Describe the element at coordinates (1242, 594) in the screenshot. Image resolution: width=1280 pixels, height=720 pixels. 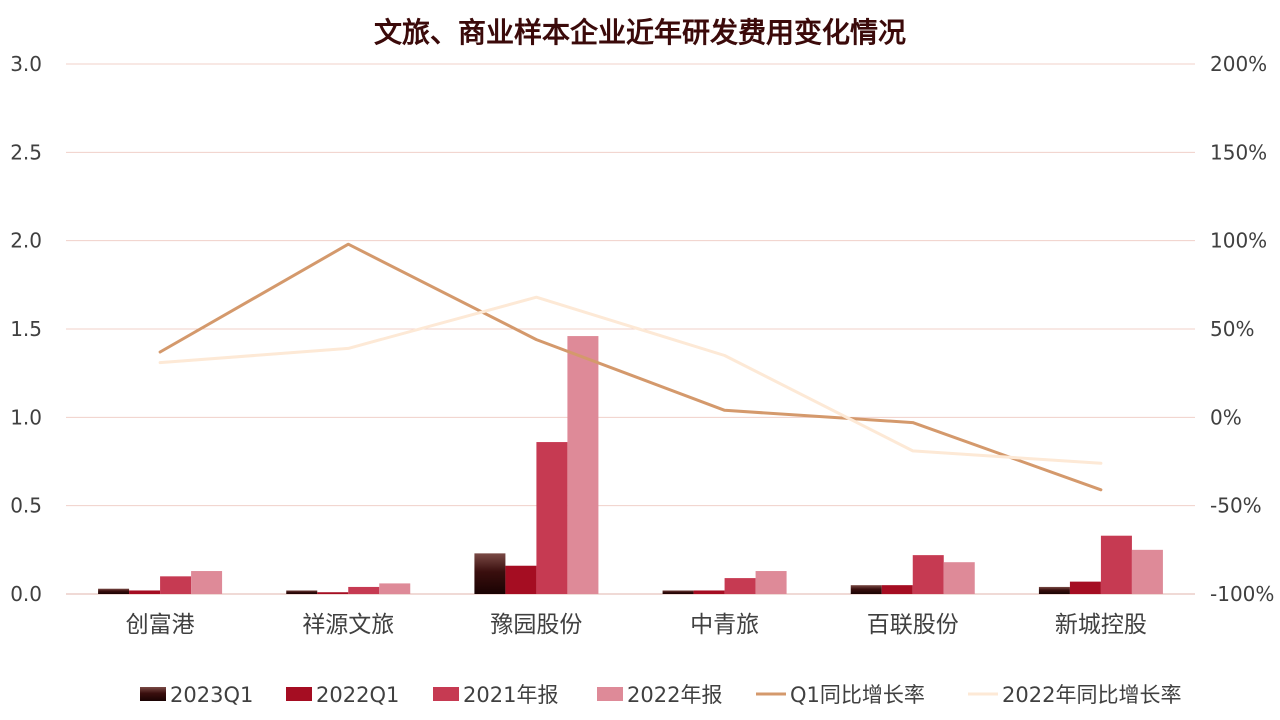
I see `y-right-tick-label: -100%` at that location.